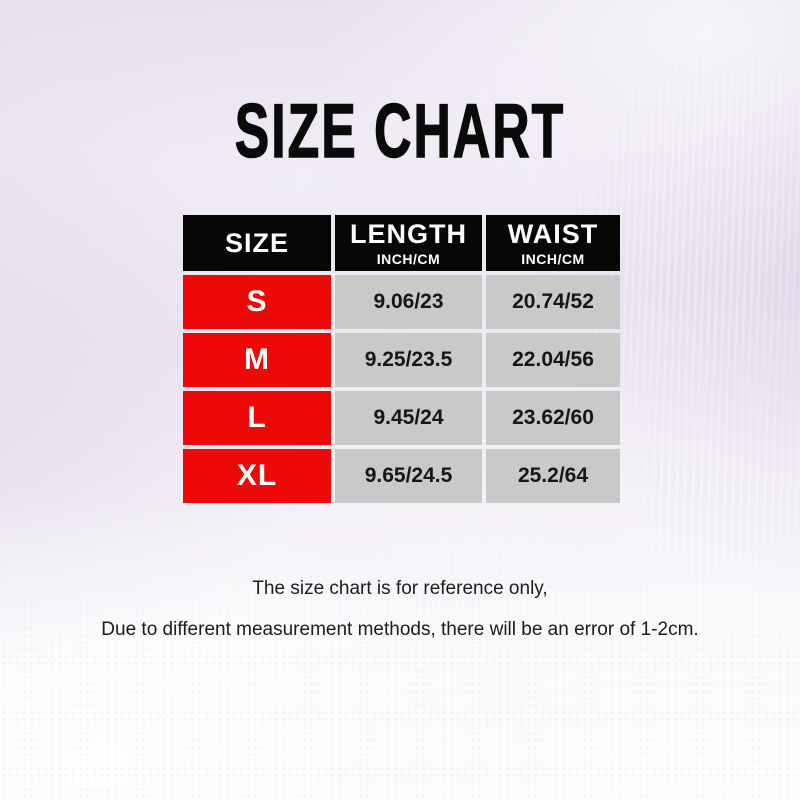 This screenshot has width=800, height=800. What do you see at coordinates (408, 233) in the screenshot?
I see `column-header-label: LENGTH` at bounding box center [408, 233].